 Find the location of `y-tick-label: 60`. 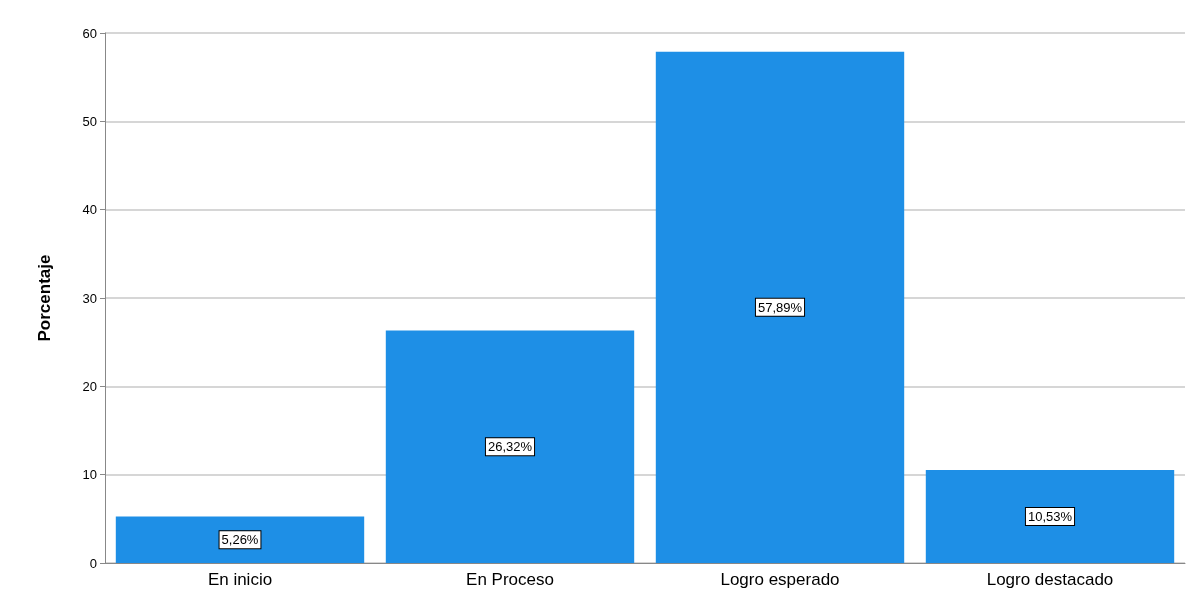

y-tick-label: 60 is located at coordinates (89, 33).